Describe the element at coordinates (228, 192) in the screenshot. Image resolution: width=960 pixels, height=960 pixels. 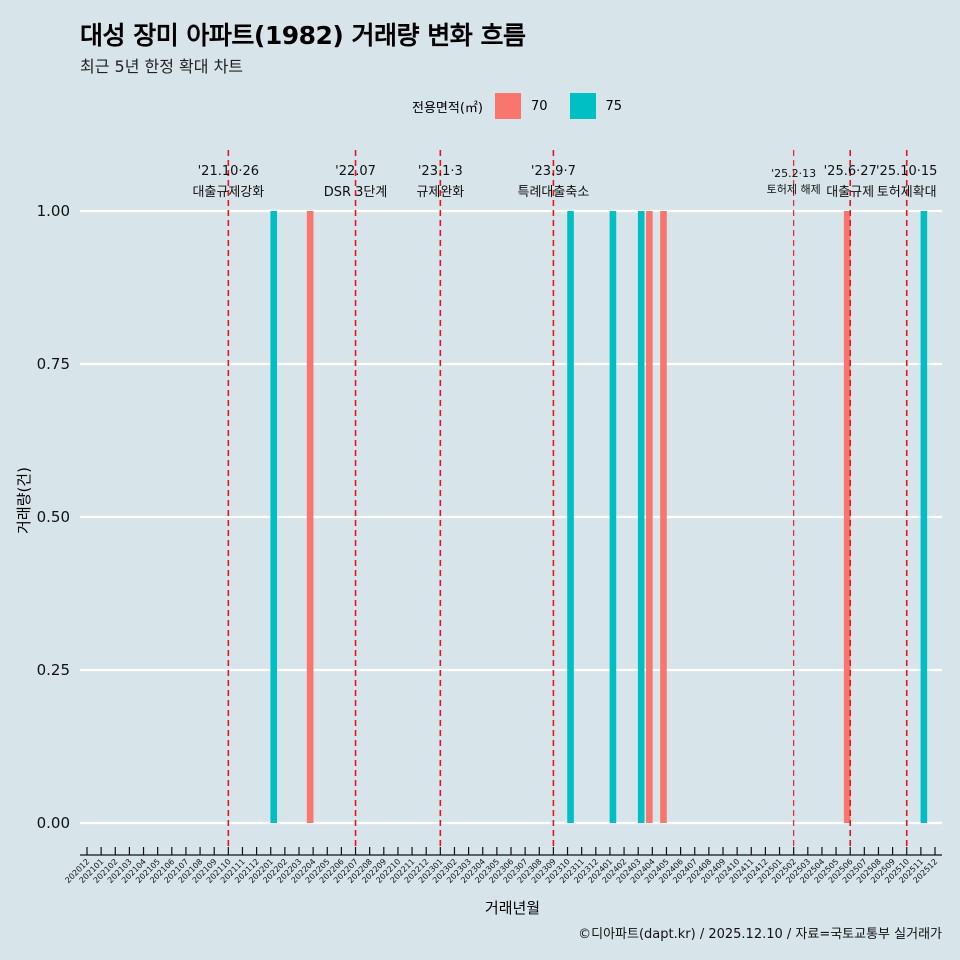
I see `event-label: 대출규제강화` at that location.